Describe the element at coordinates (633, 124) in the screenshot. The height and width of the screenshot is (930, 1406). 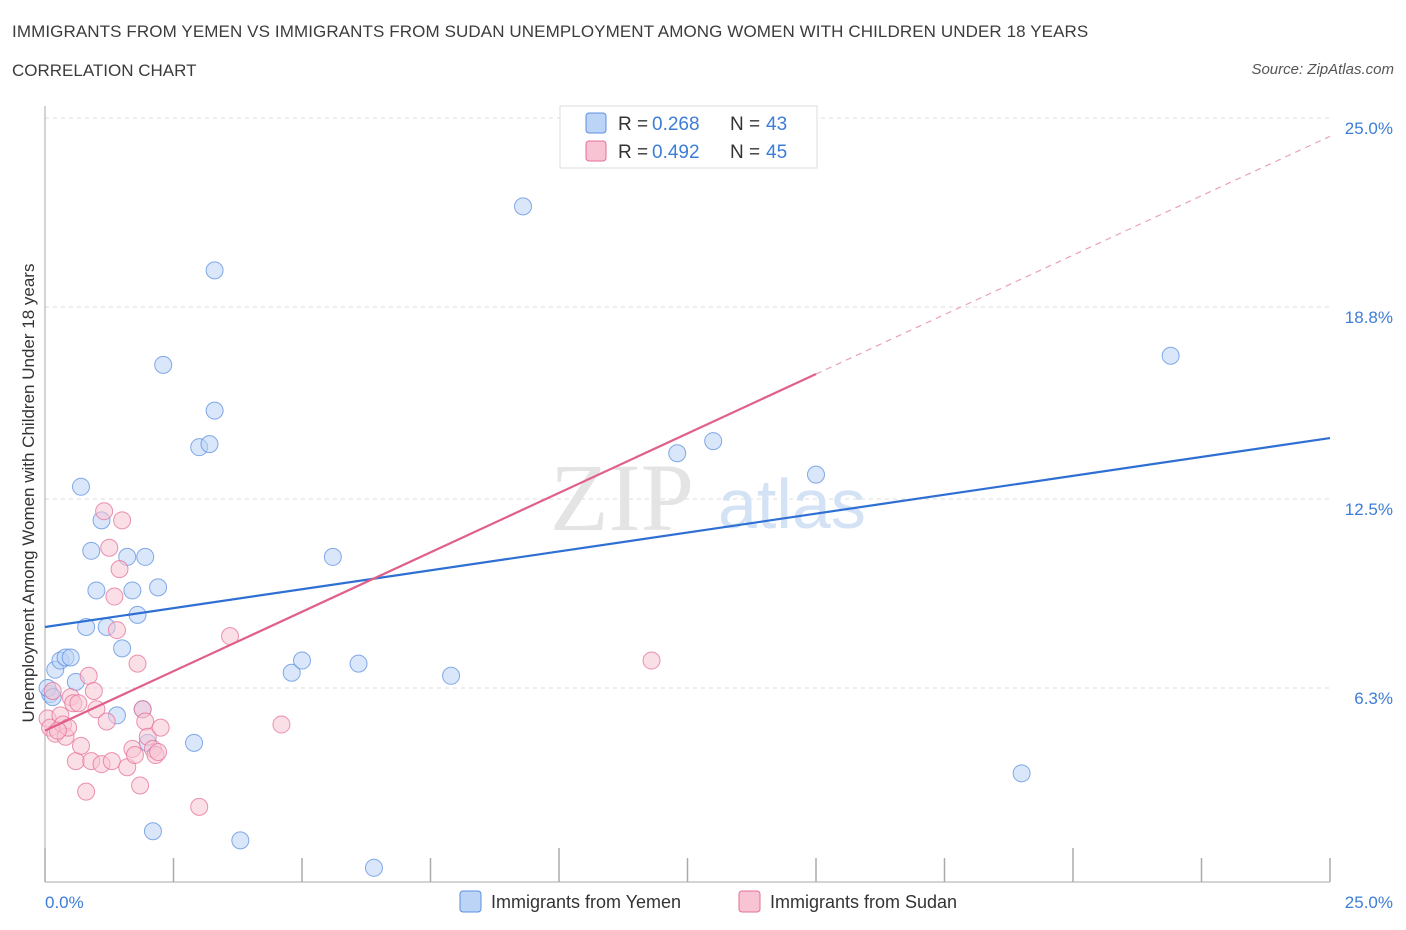
I see `legend-r-label-yemen: R =` at that location.